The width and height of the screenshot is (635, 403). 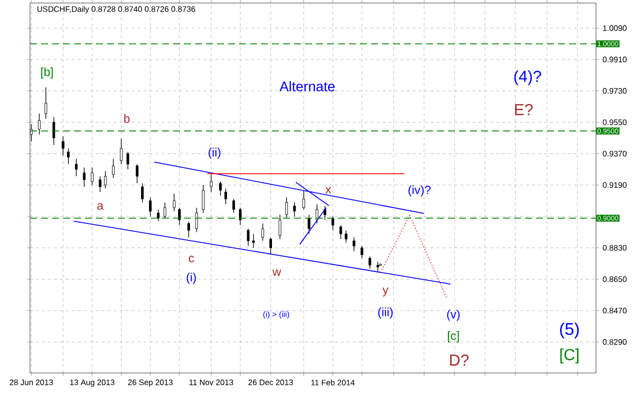 I want to click on annotation: (4)?, so click(x=528, y=78).